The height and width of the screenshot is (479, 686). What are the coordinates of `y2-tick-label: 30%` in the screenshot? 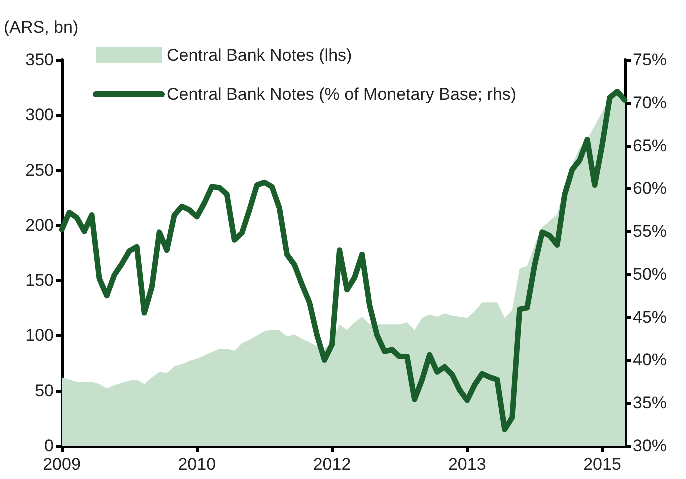 It's located at (650, 446).